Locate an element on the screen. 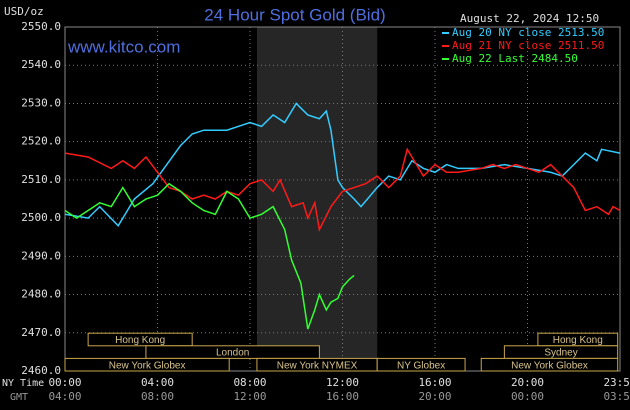 The height and width of the screenshot is (410, 630). session-label: New York NYMEX is located at coordinates (317, 365).